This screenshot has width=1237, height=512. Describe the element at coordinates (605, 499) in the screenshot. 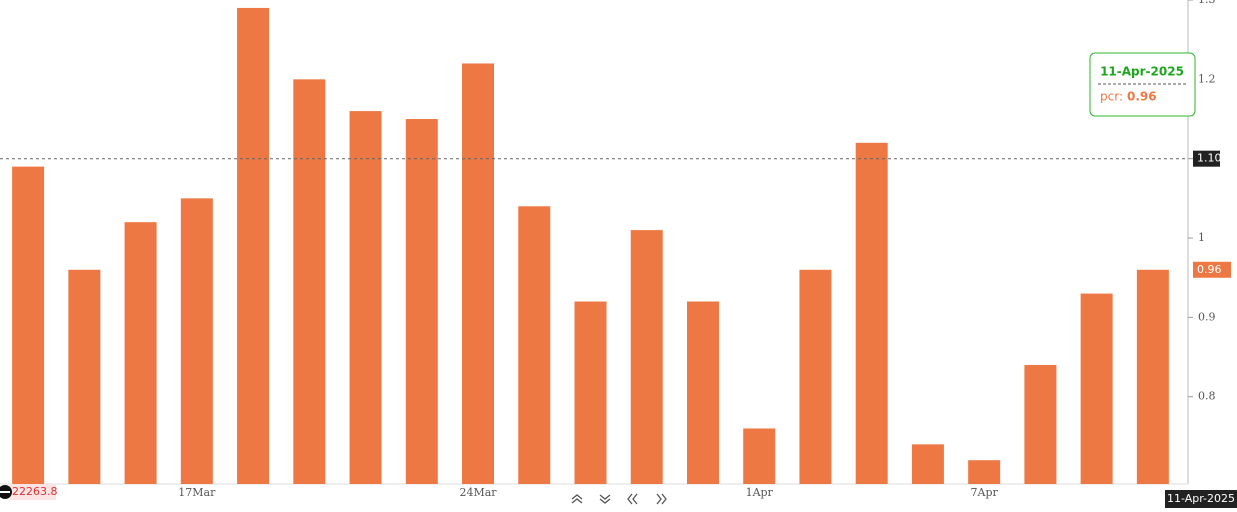

I see `nav-down` at that location.